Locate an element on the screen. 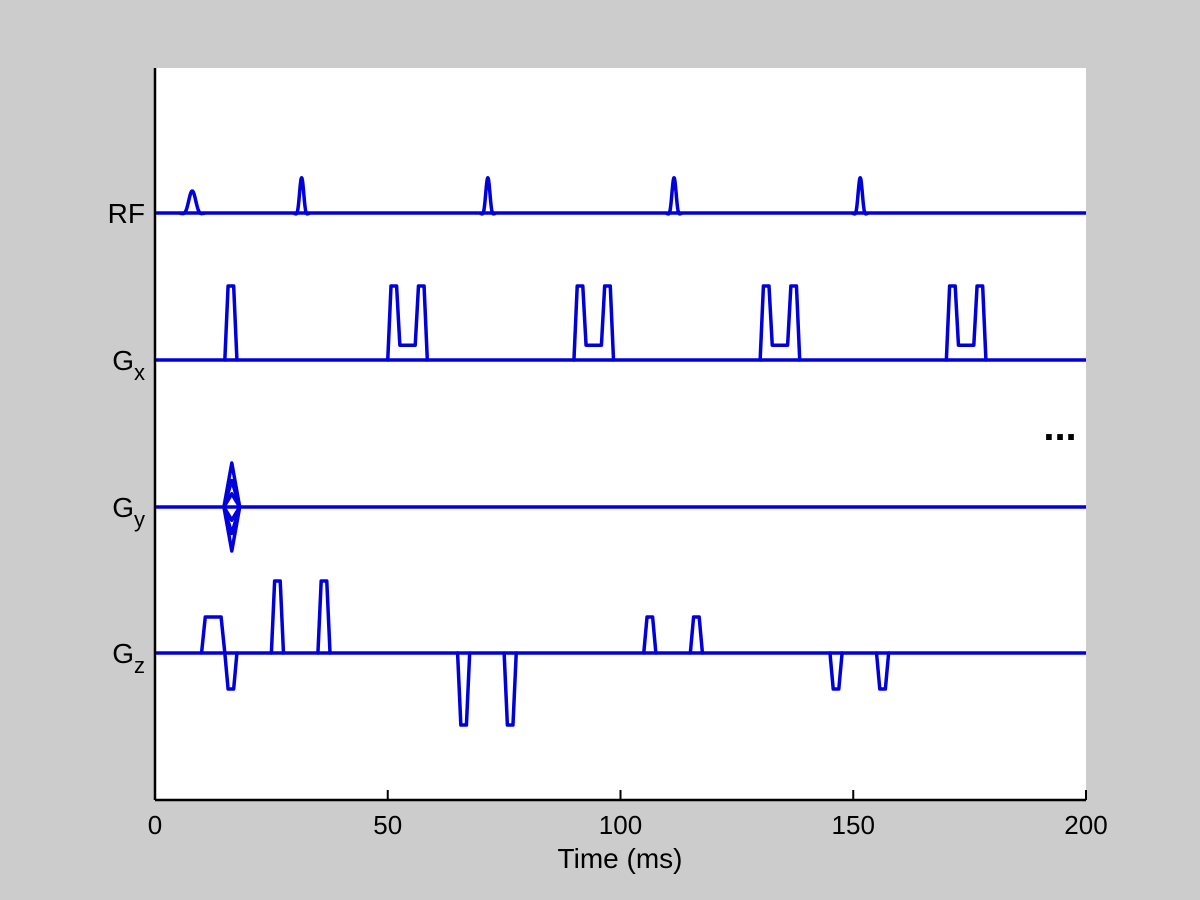 This screenshot has width=1200, height=900. x-tick-group: 0 50 100 150 200 is located at coordinates (628, 815).